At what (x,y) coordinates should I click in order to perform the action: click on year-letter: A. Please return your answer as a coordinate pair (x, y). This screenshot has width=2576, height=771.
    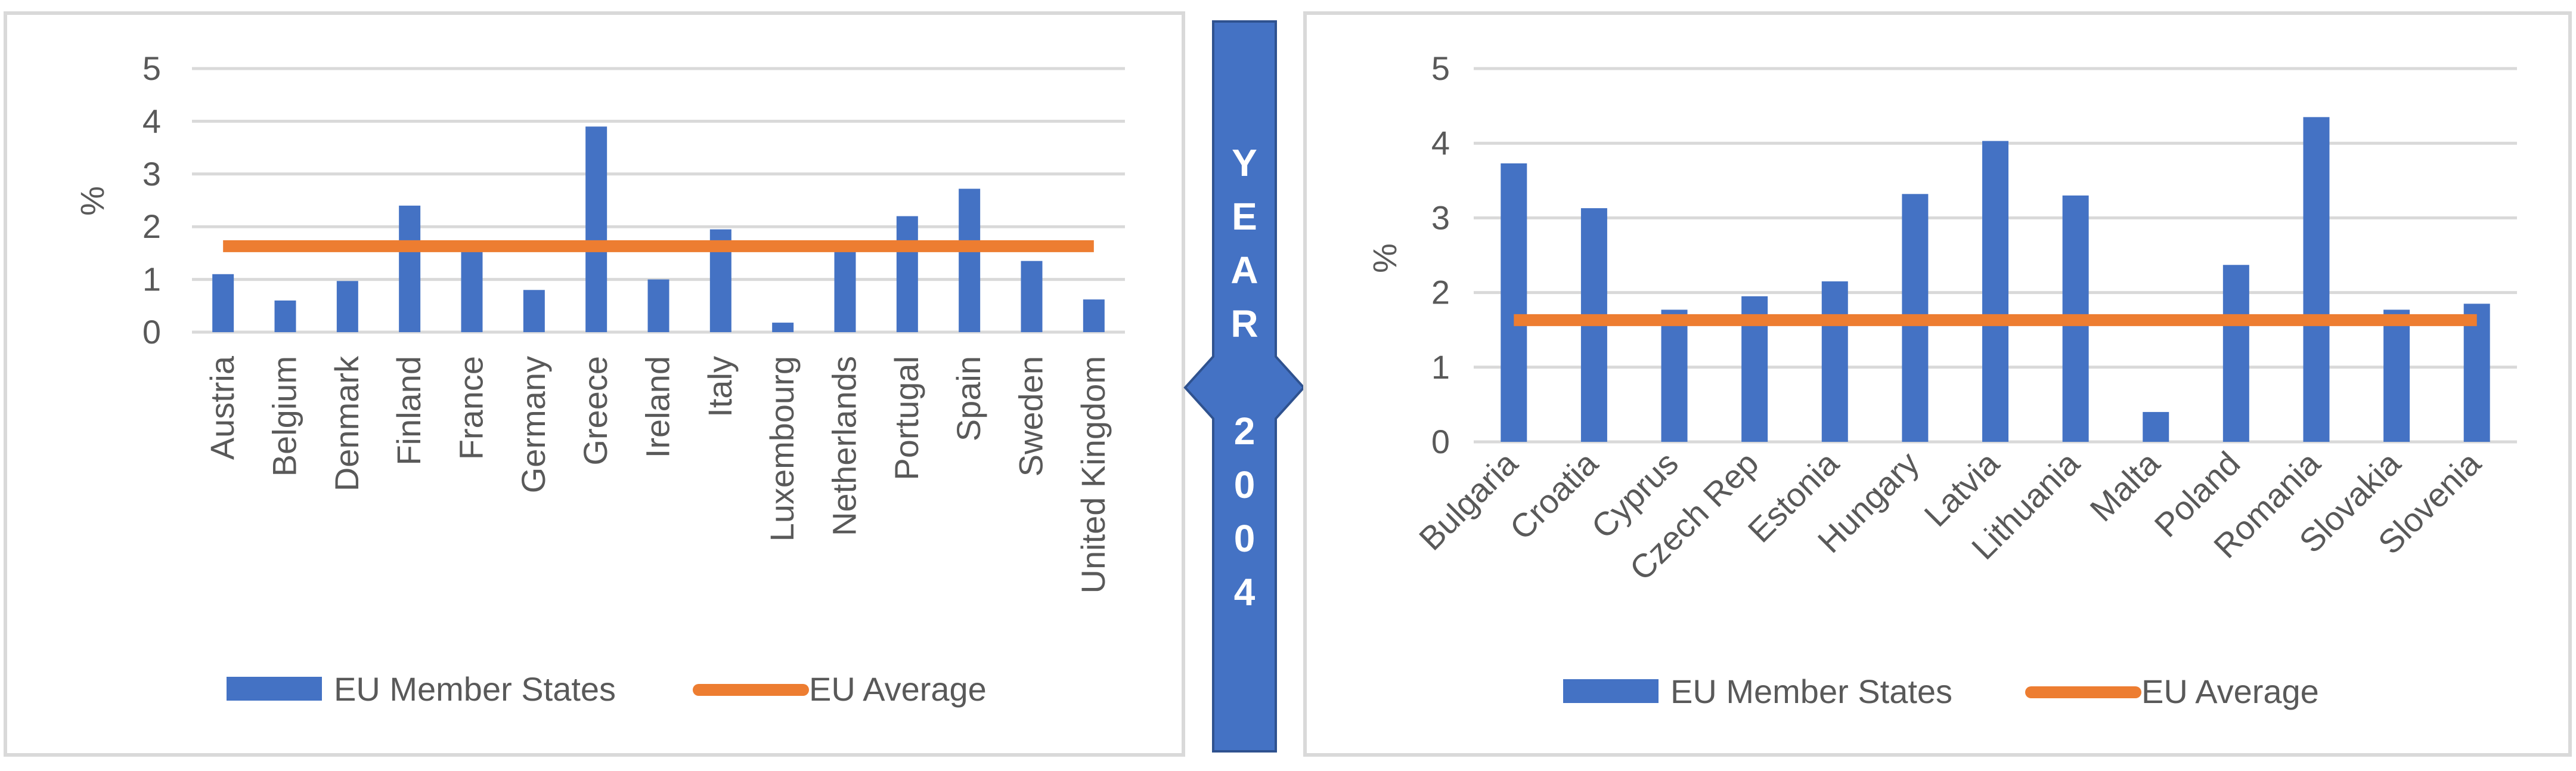
    Looking at the image, I should click on (1244, 270).